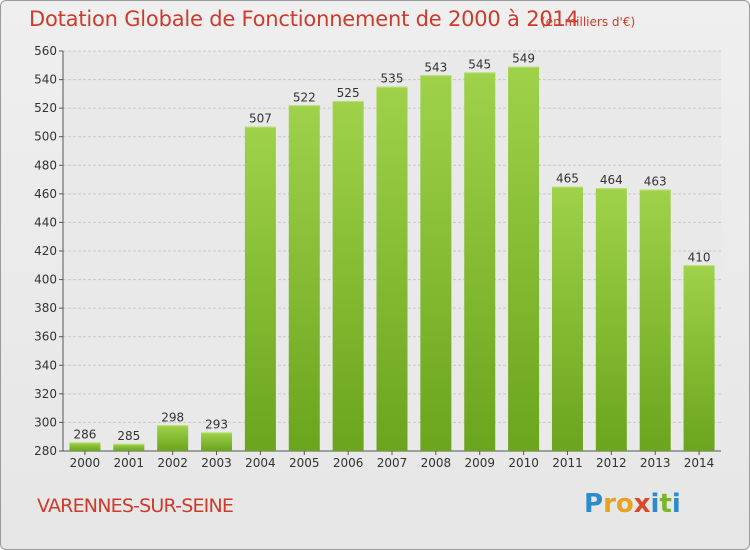  I want to click on bar-value-label: 465, so click(567, 179).